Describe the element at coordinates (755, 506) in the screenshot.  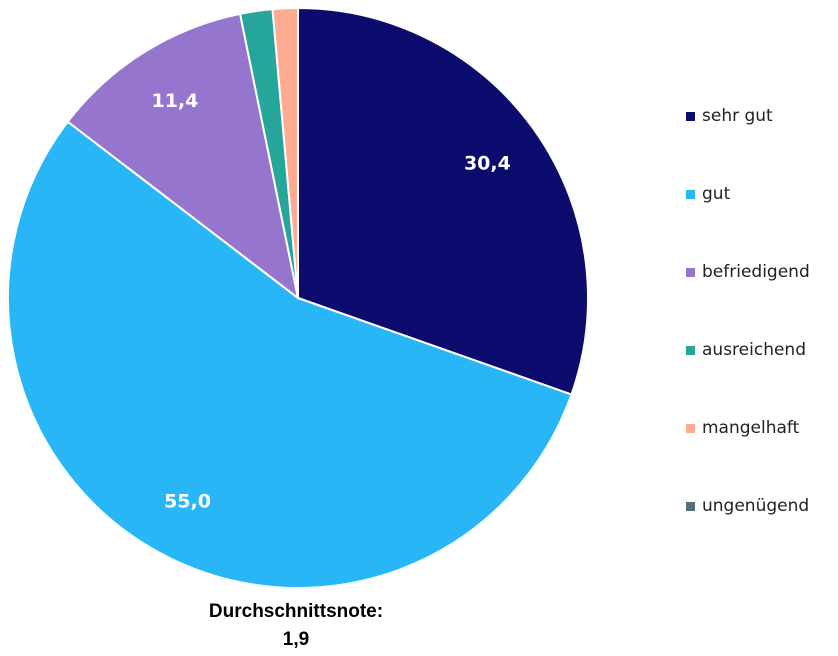
I see `legend-label: ungenügend` at that location.